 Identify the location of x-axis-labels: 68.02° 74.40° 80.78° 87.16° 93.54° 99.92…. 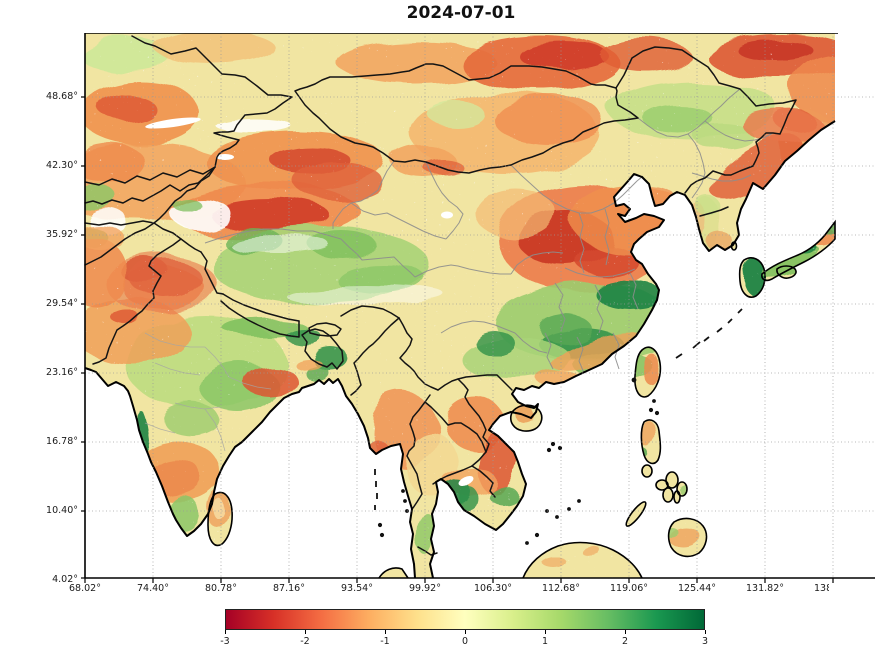
(414, 590).